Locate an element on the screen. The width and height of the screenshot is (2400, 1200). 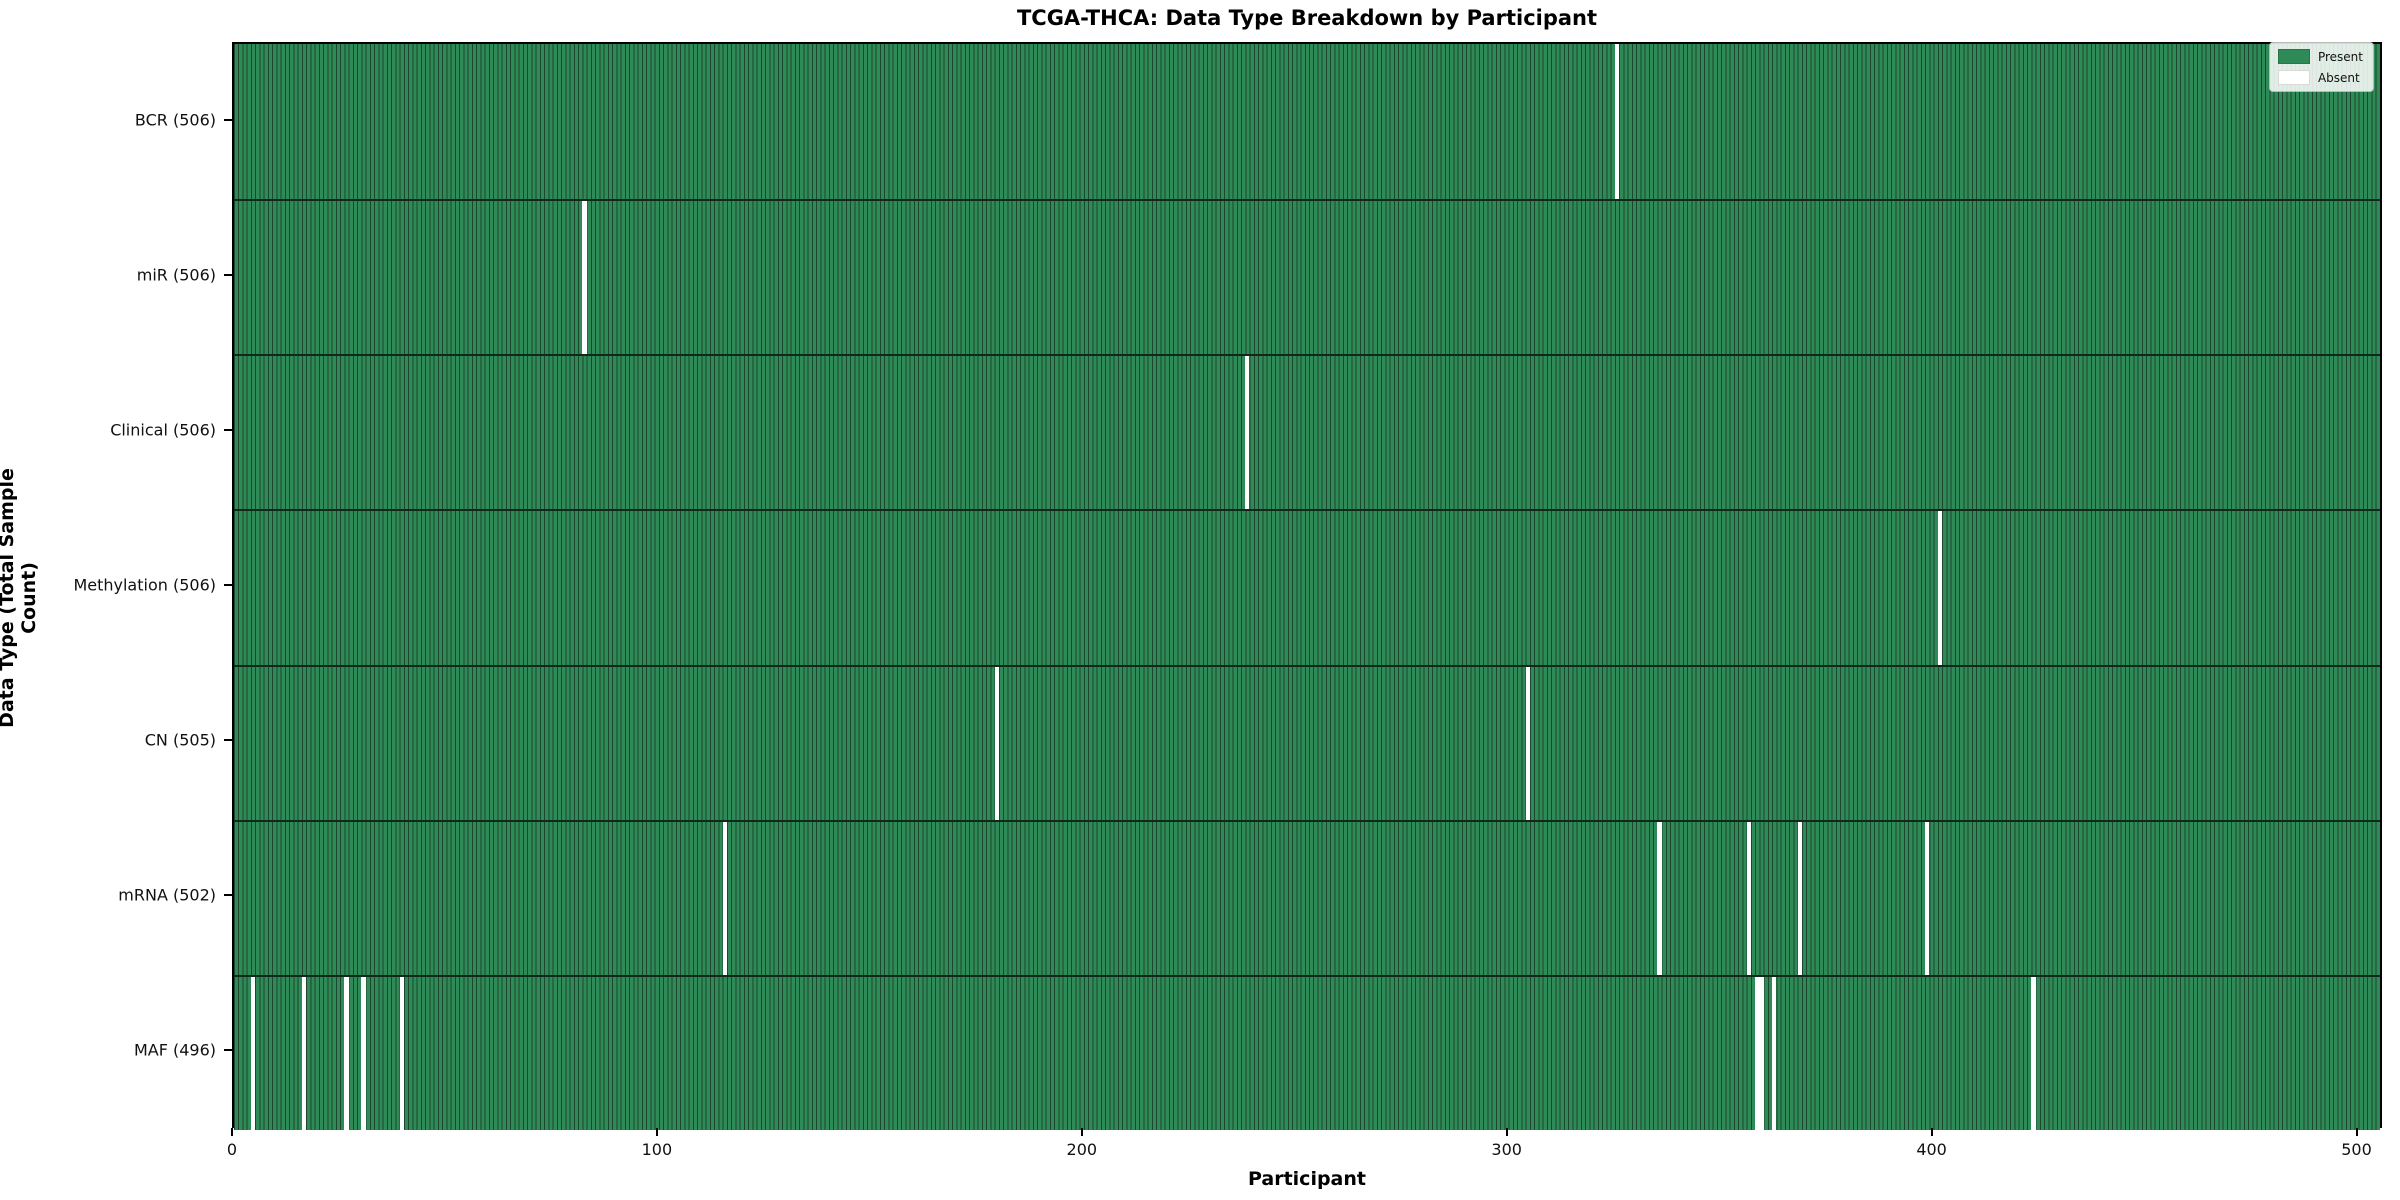
legend-item-present: Present is located at coordinates (2320, 56).